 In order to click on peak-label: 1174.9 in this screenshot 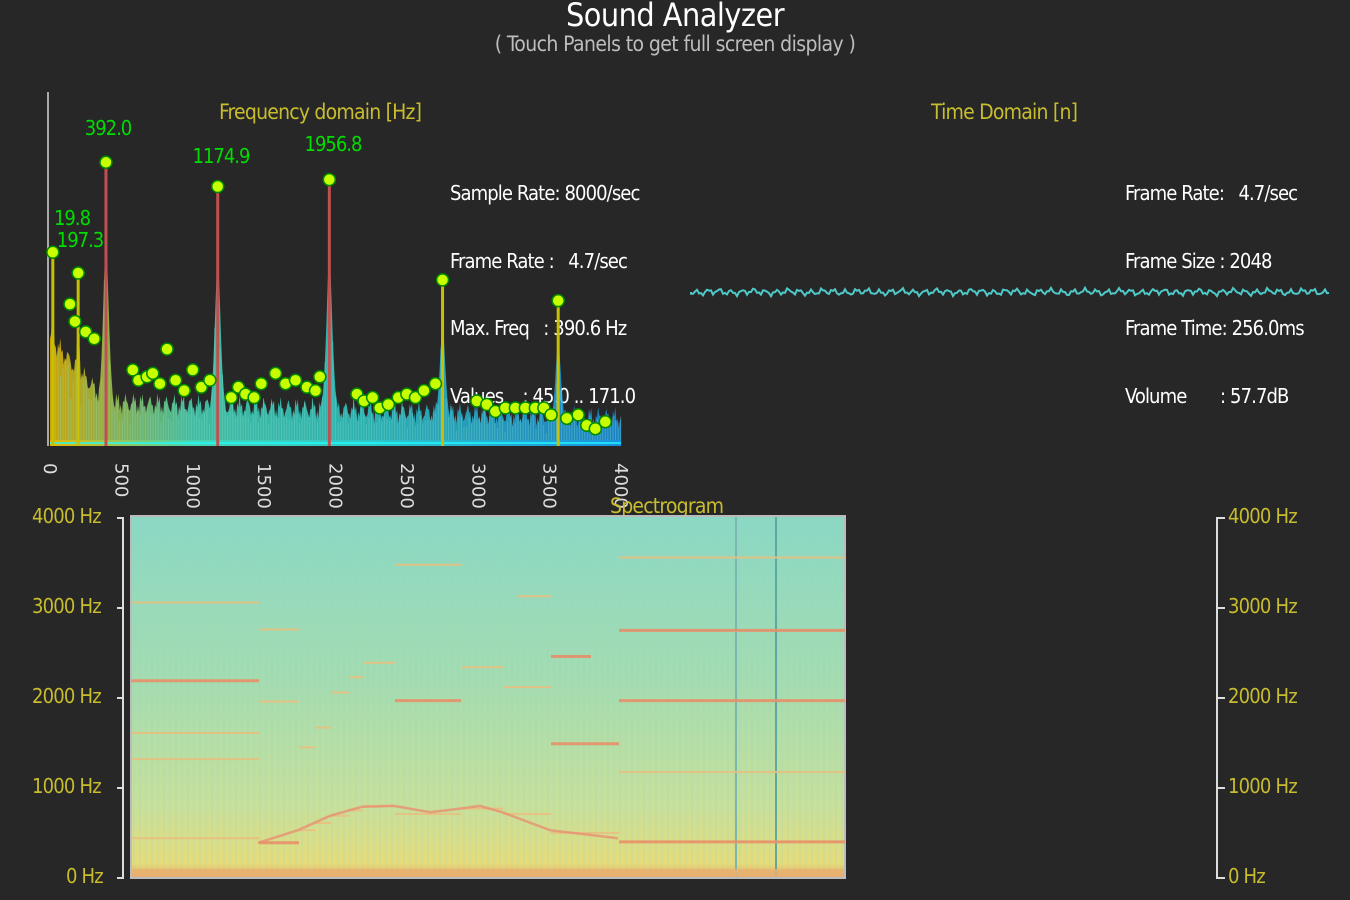, I will do `click(221, 156)`.